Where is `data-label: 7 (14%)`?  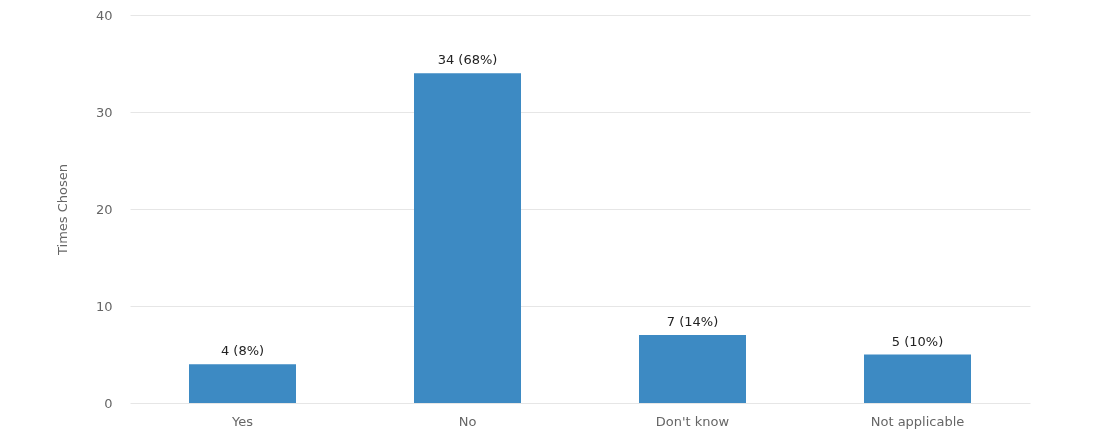
data-label: 7 (14%) is located at coordinates (692, 322).